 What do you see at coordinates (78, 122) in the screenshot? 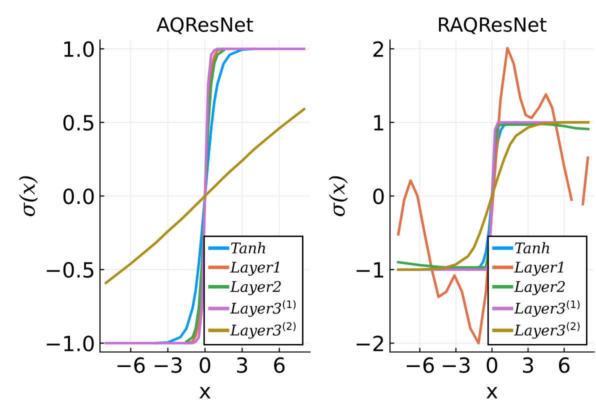
I see `y-tick-label: 0.5` at bounding box center [78, 122].